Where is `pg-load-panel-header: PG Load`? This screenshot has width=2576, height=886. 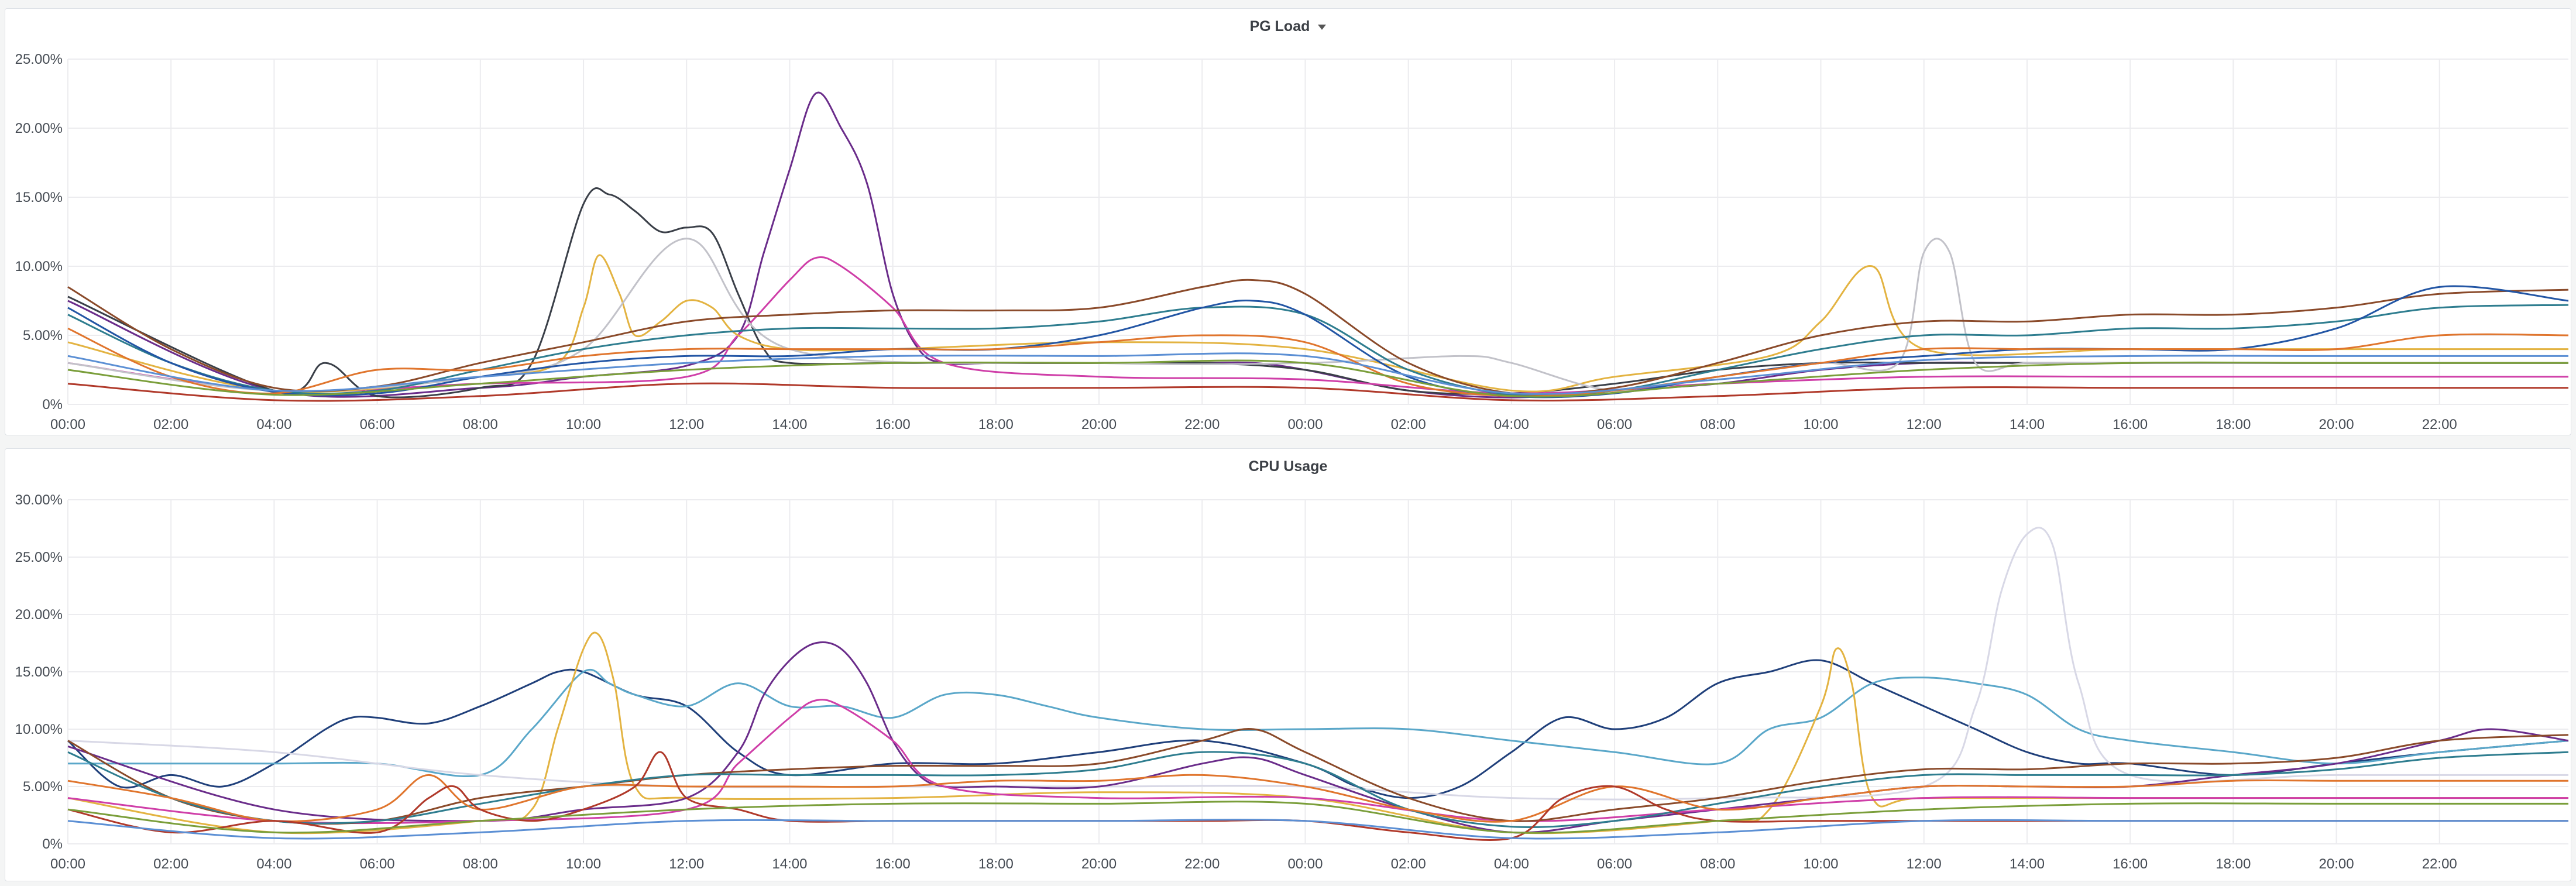
pg-load-panel-header: PG Load is located at coordinates (1288, 26).